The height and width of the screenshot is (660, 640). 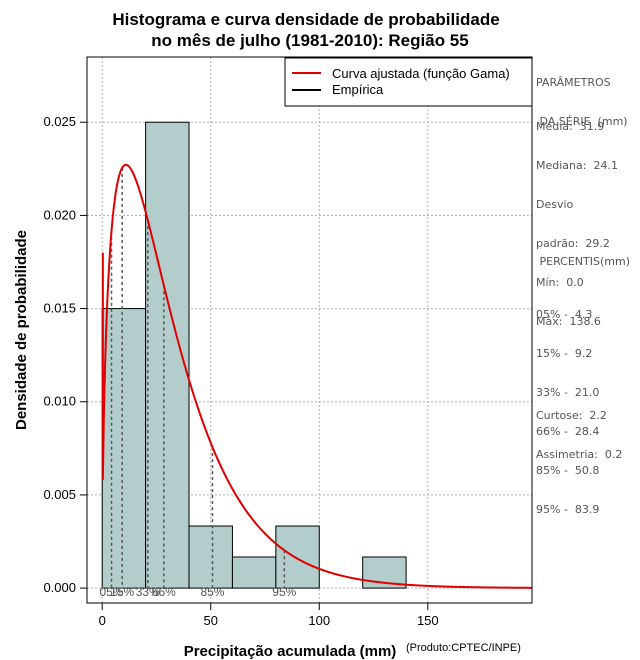 What do you see at coordinates (463, 648) in the screenshot?
I see `credit-label: (Produto:CPTEC/INPE)` at bounding box center [463, 648].